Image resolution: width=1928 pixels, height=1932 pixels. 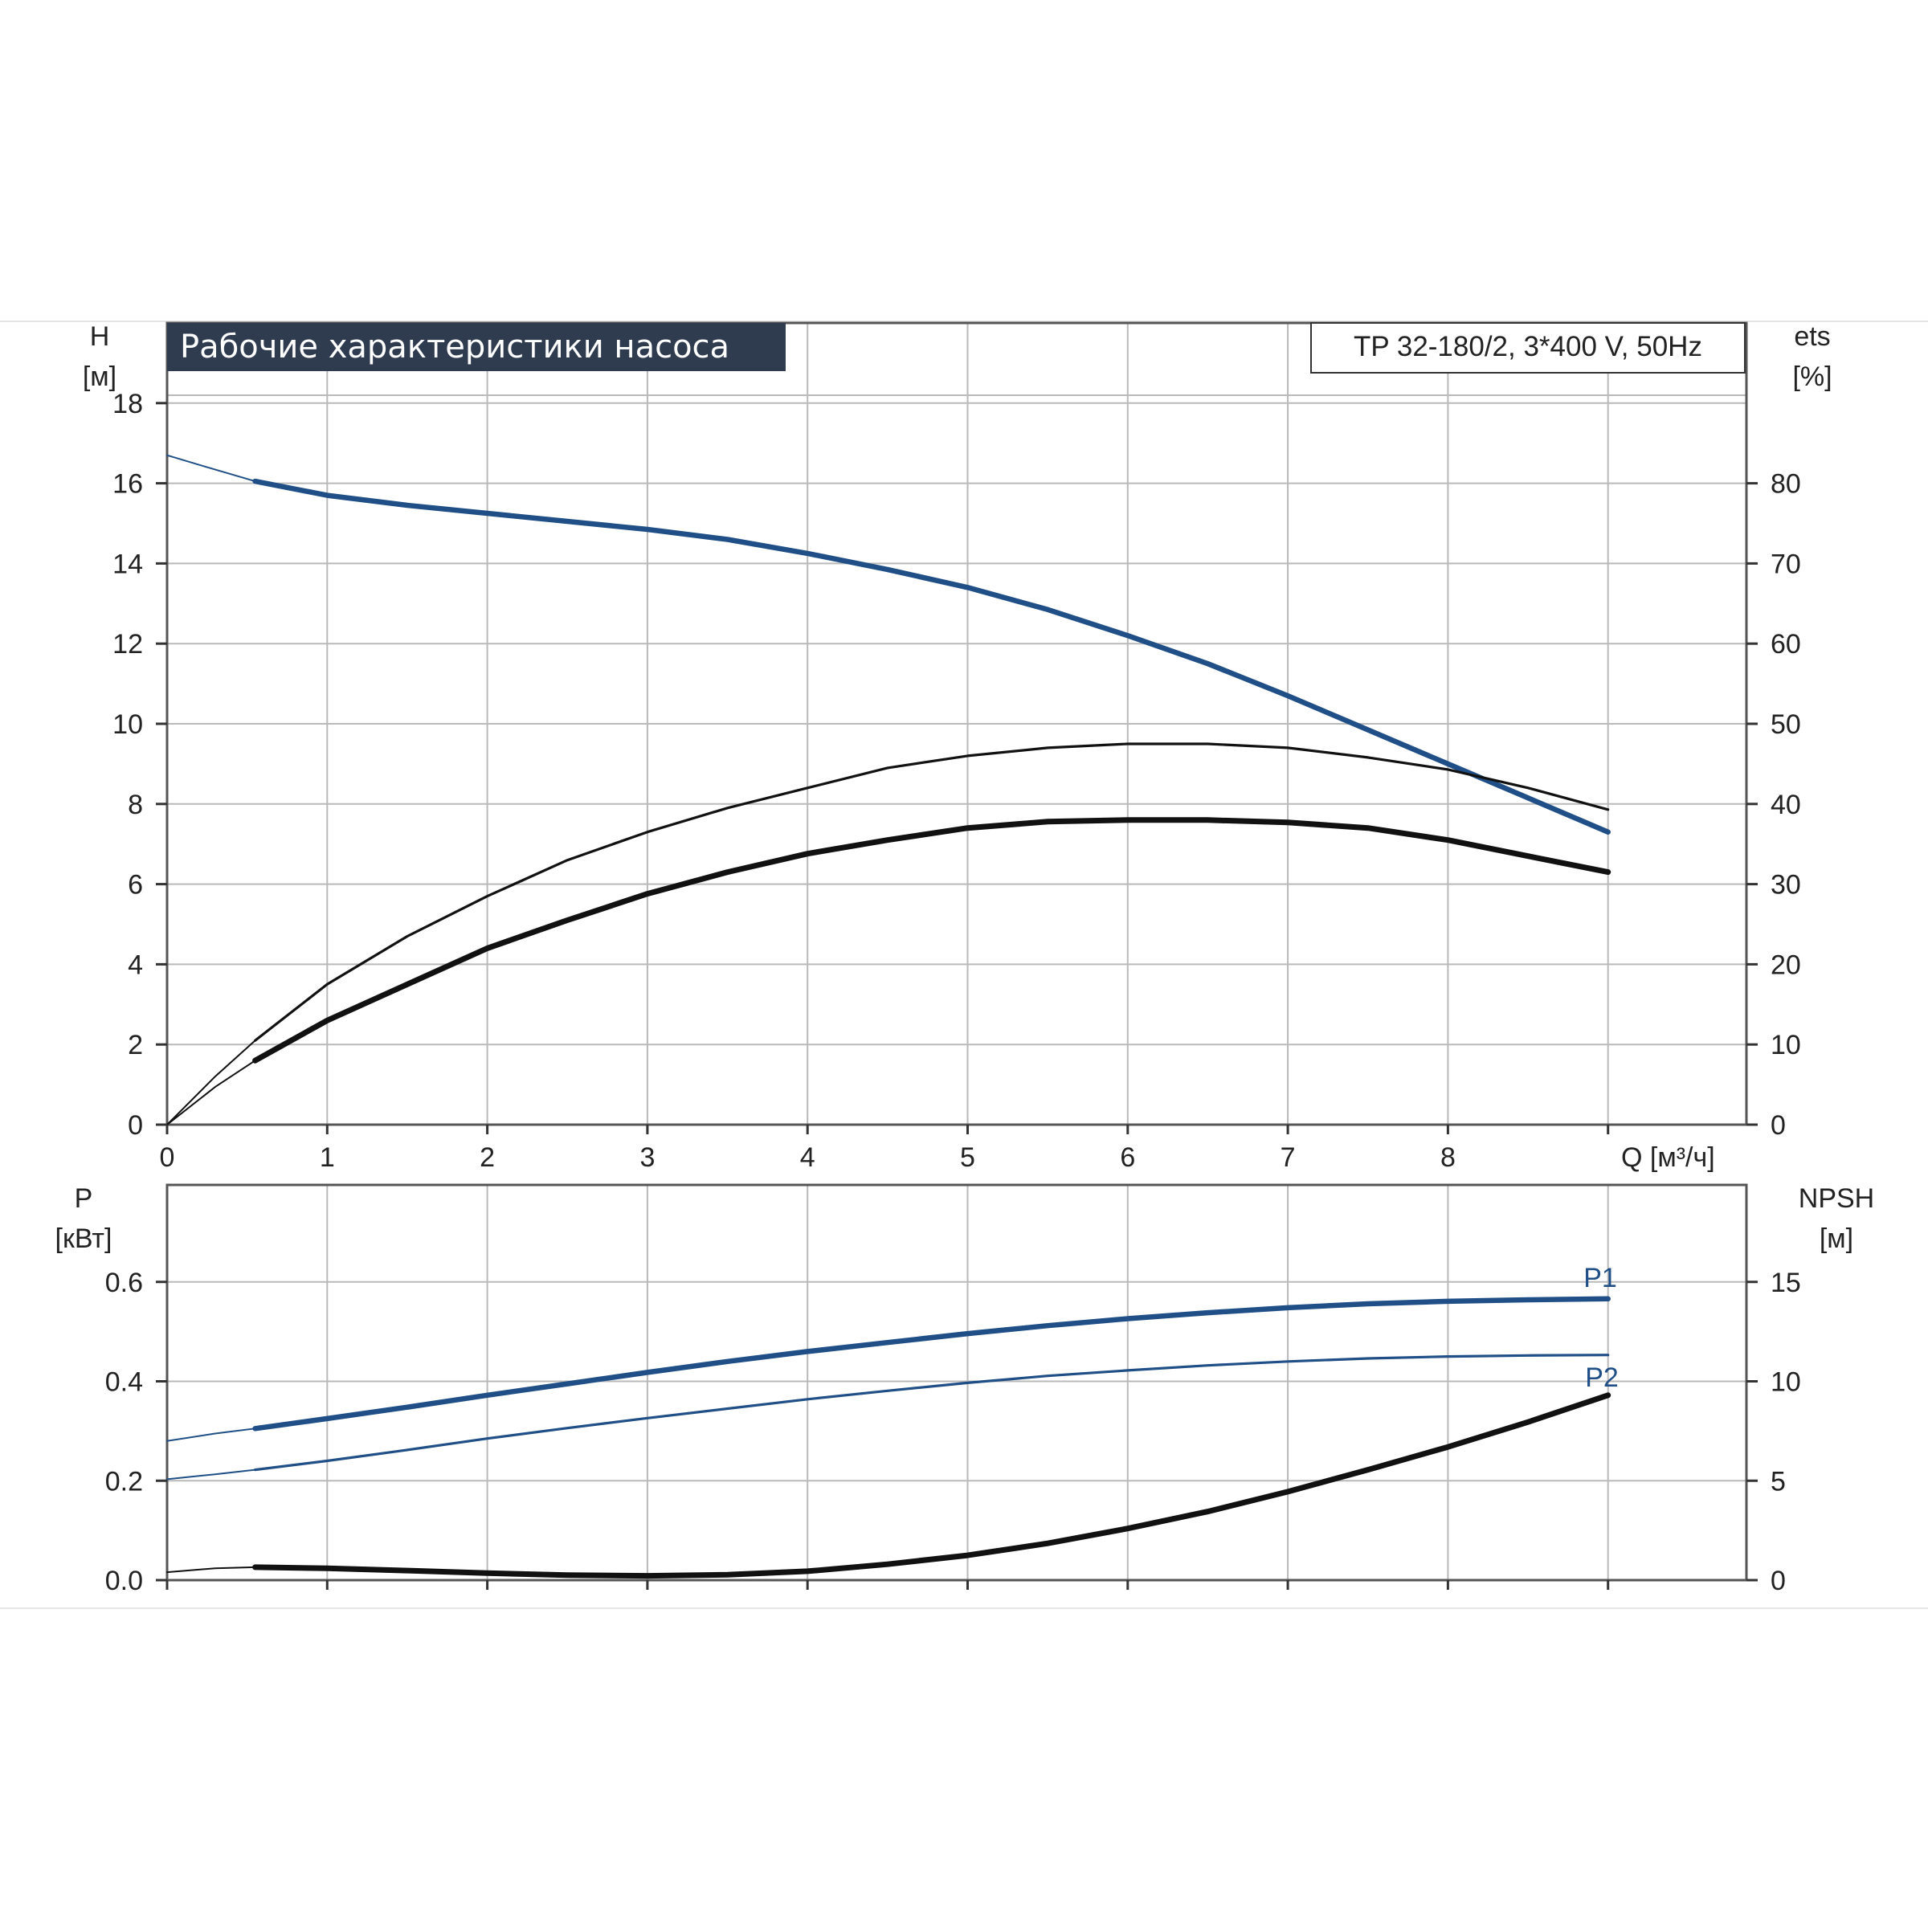 What do you see at coordinates (1836, 1198) in the screenshot?
I see `bottom-right-axis-symbol: NPSH` at bounding box center [1836, 1198].